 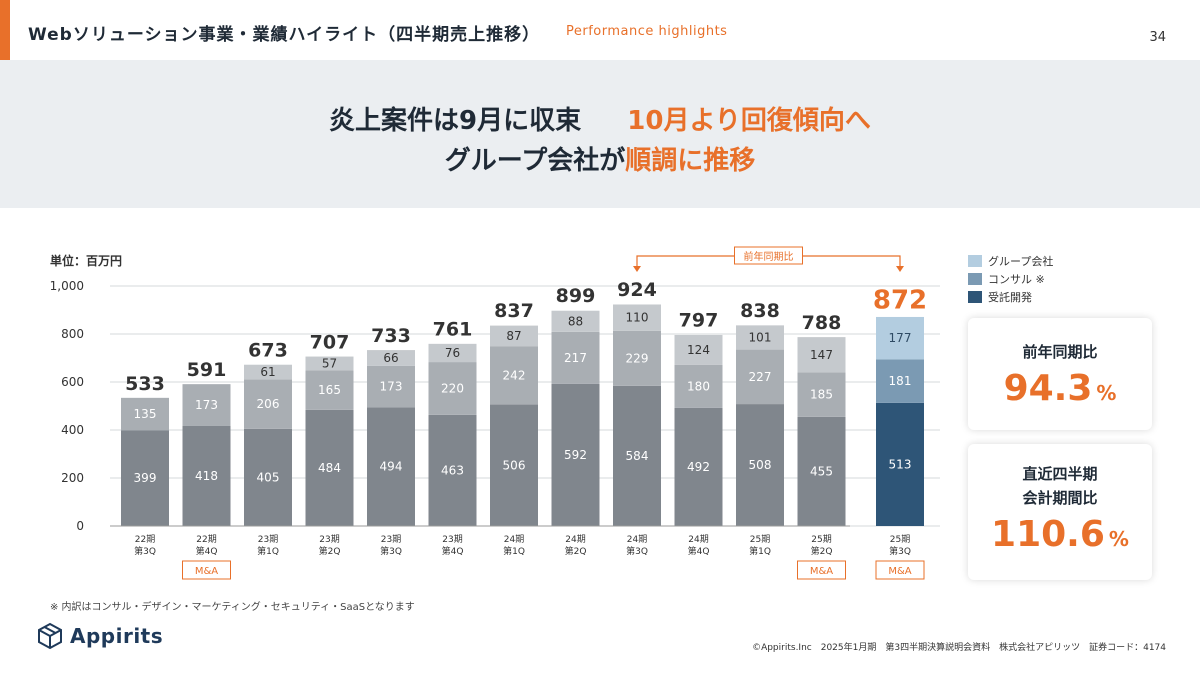 I want to click on data-label: 110, so click(x=637, y=318).